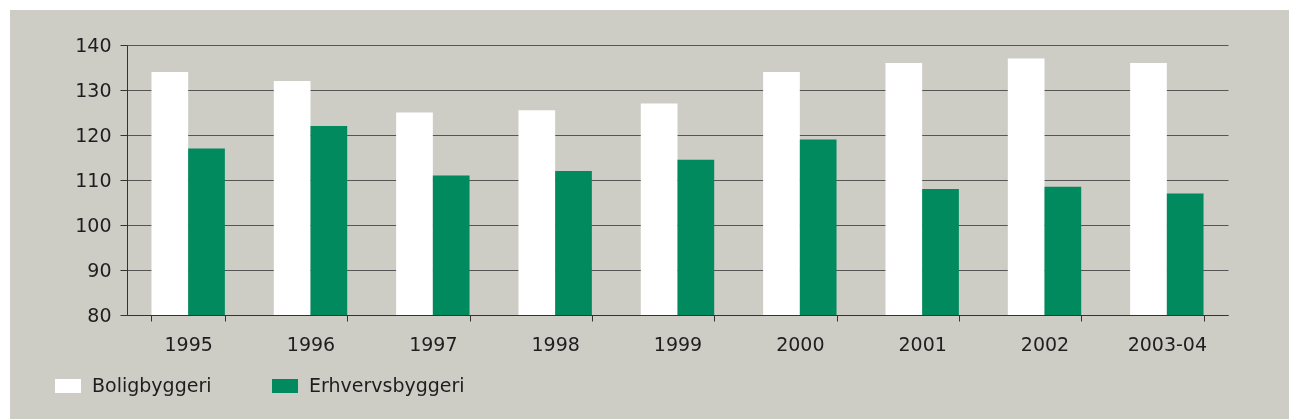 The width and height of the screenshot is (1289, 419). Describe the element at coordinates (387, 385) in the screenshot. I see `legend-label: Erhvervsbyggeri` at that location.